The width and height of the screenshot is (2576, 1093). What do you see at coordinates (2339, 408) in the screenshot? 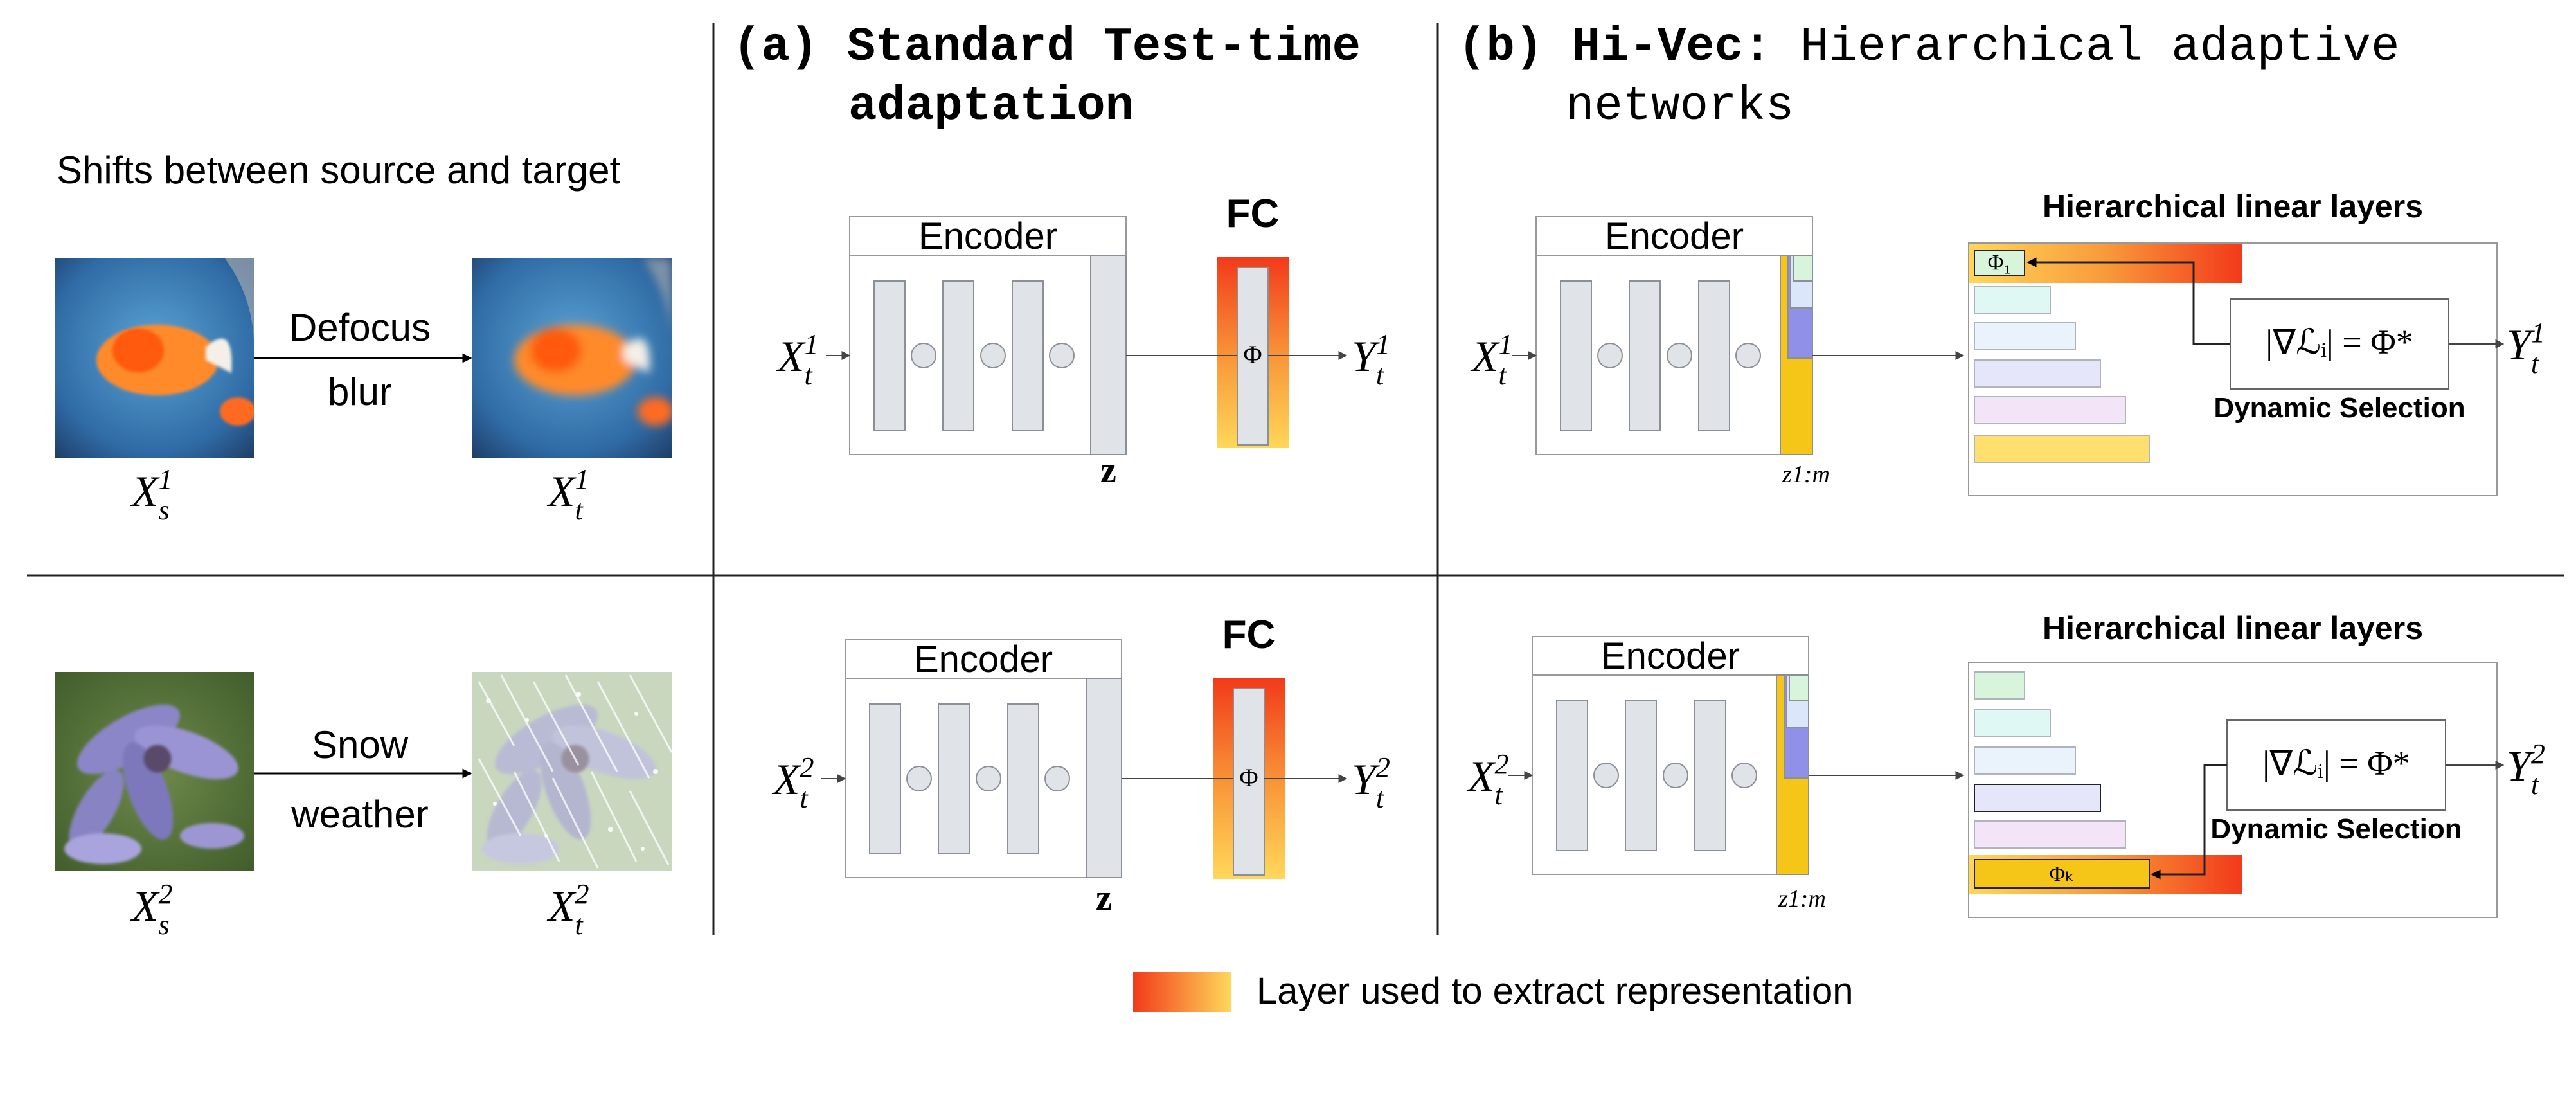
I see `dynamic-selection-label-b1: Dynamic Selection` at bounding box center [2339, 408].